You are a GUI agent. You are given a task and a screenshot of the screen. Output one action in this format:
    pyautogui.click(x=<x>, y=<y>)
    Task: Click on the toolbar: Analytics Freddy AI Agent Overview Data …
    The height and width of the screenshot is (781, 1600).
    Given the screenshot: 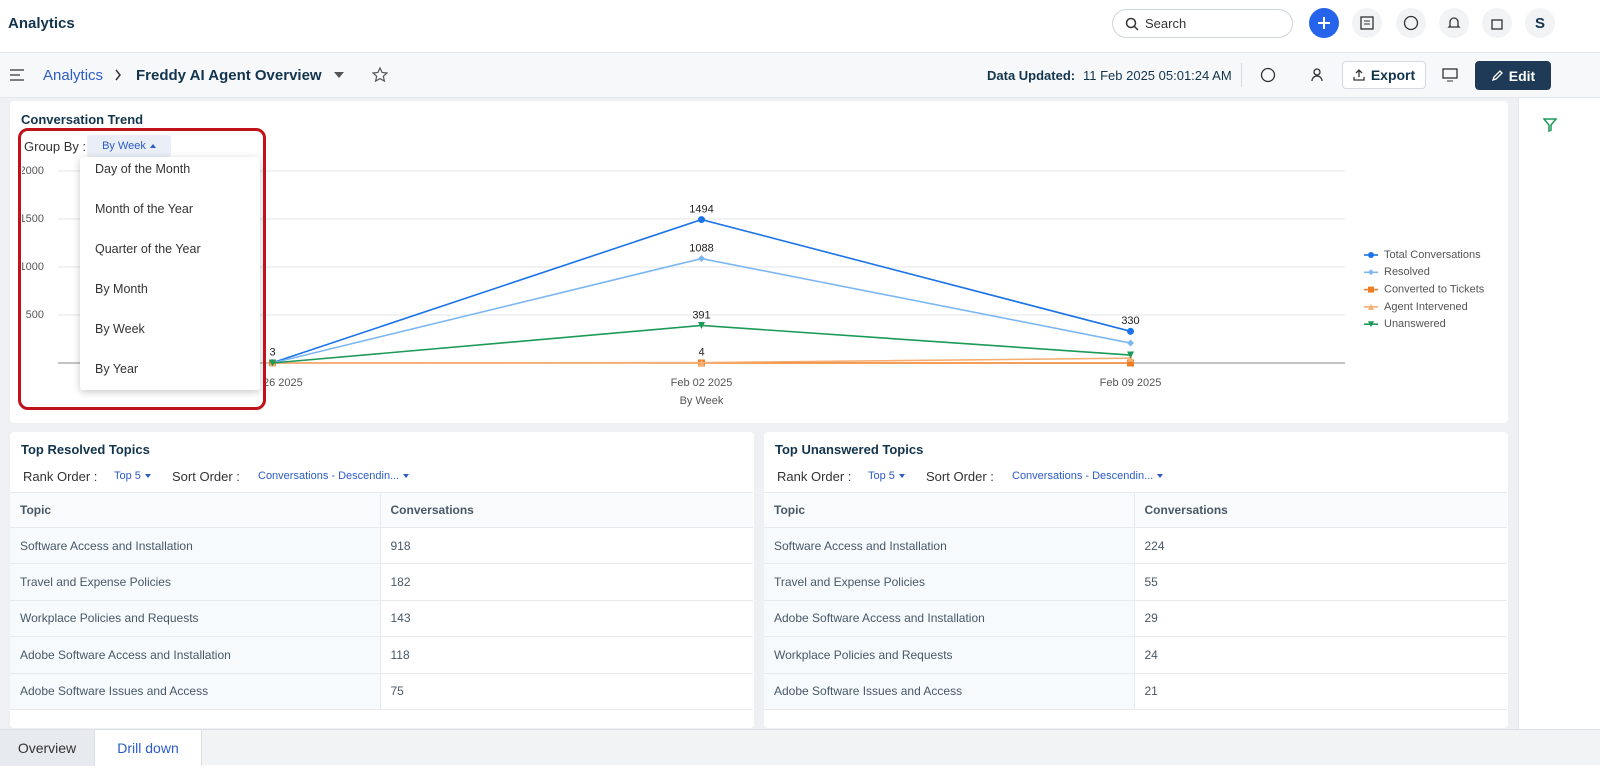 What is the action you would take?
    pyautogui.click(x=800, y=75)
    